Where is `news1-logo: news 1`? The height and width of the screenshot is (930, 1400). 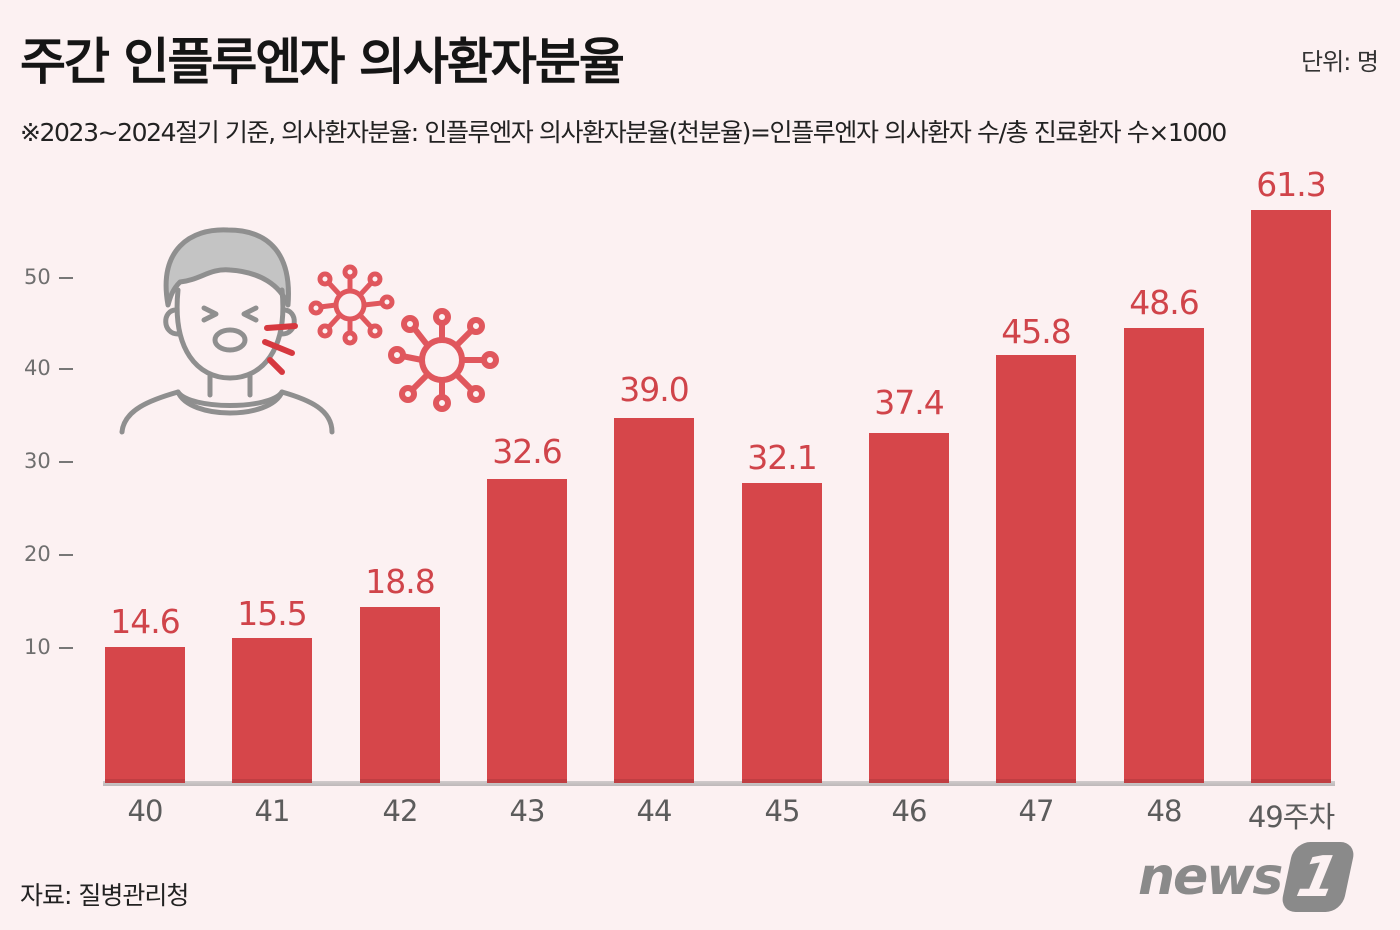 news1-logo: news 1 is located at coordinates (1247, 877).